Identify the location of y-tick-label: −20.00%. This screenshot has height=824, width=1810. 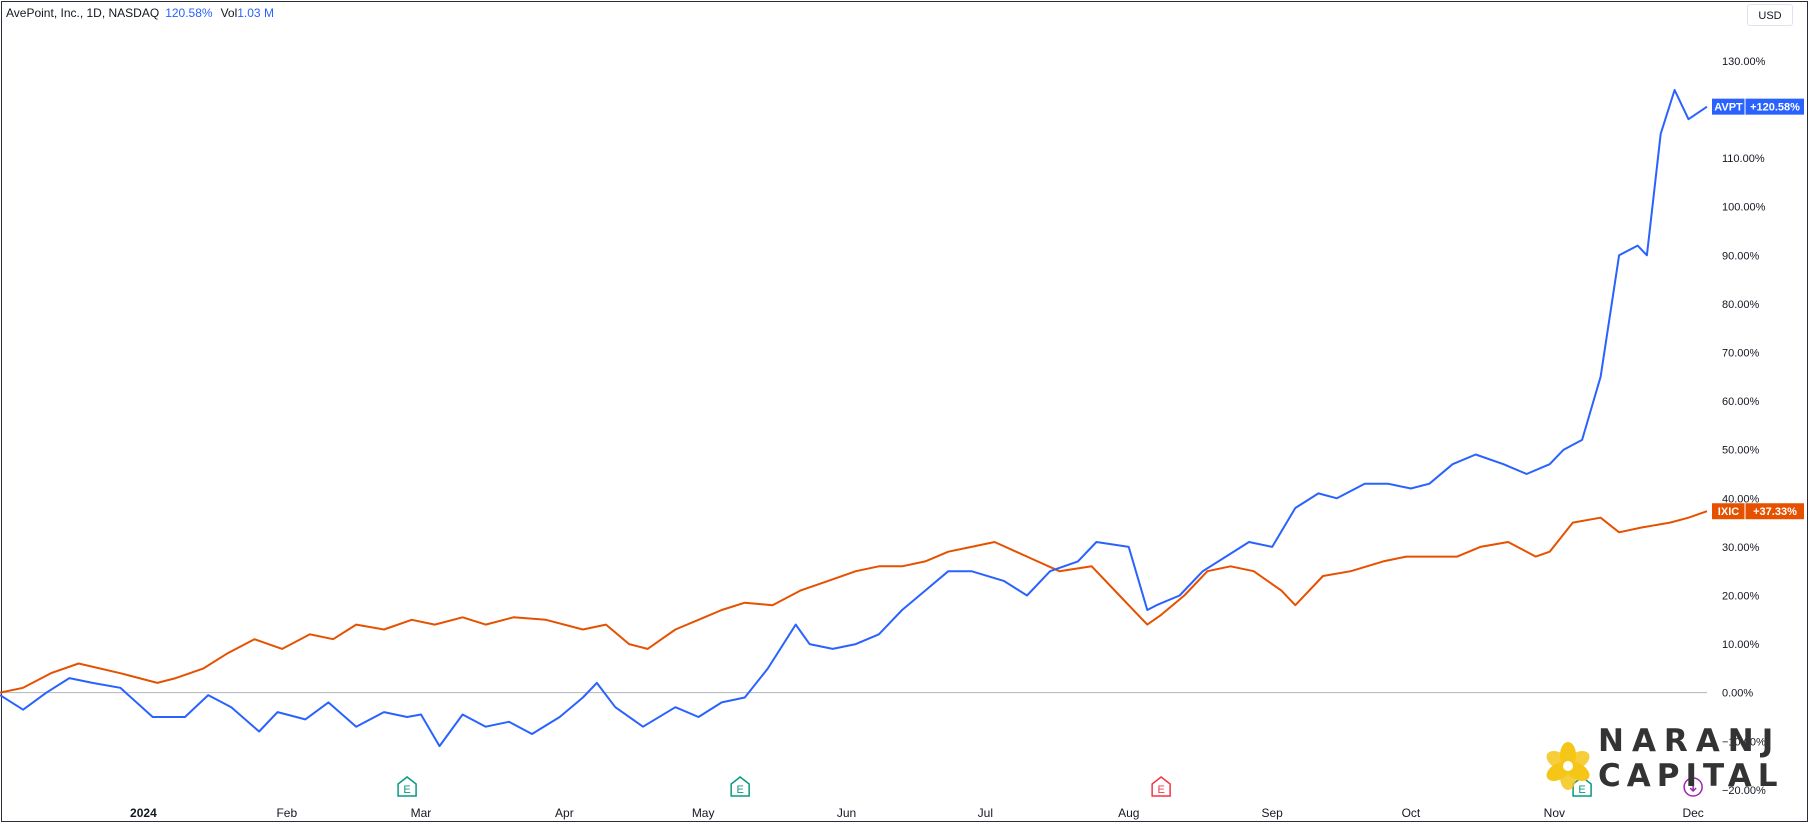
(1744, 791).